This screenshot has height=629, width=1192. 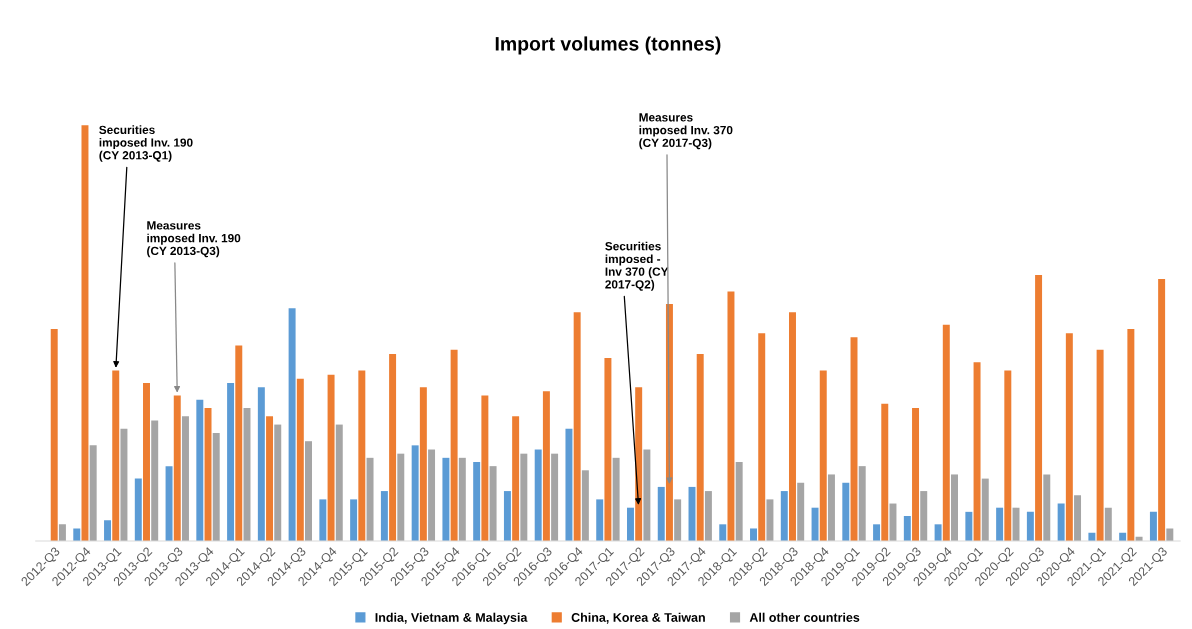 What do you see at coordinates (451, 618) in the screenshot?
I see `legend-label: India, Vietnam & Malaysia` at bounding box center [451, 618].